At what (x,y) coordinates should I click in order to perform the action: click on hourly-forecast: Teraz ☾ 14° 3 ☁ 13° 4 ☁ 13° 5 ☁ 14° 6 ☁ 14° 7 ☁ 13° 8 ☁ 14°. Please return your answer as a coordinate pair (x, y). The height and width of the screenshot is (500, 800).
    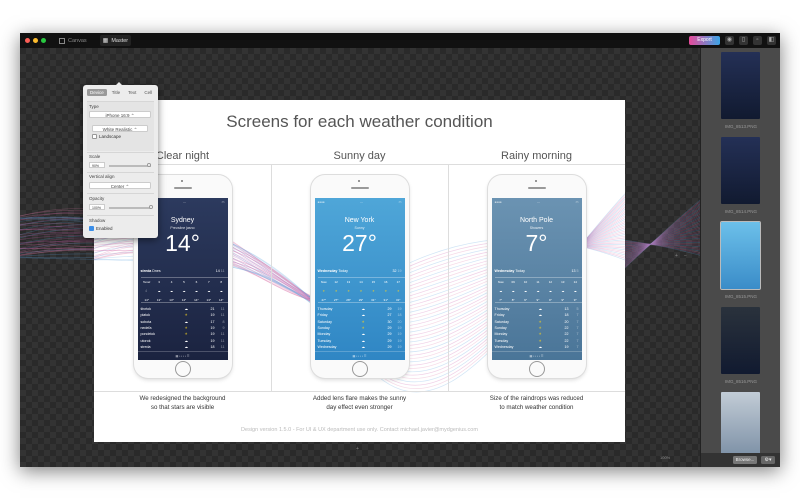
    Looking at the image, I should click on (184, 290).